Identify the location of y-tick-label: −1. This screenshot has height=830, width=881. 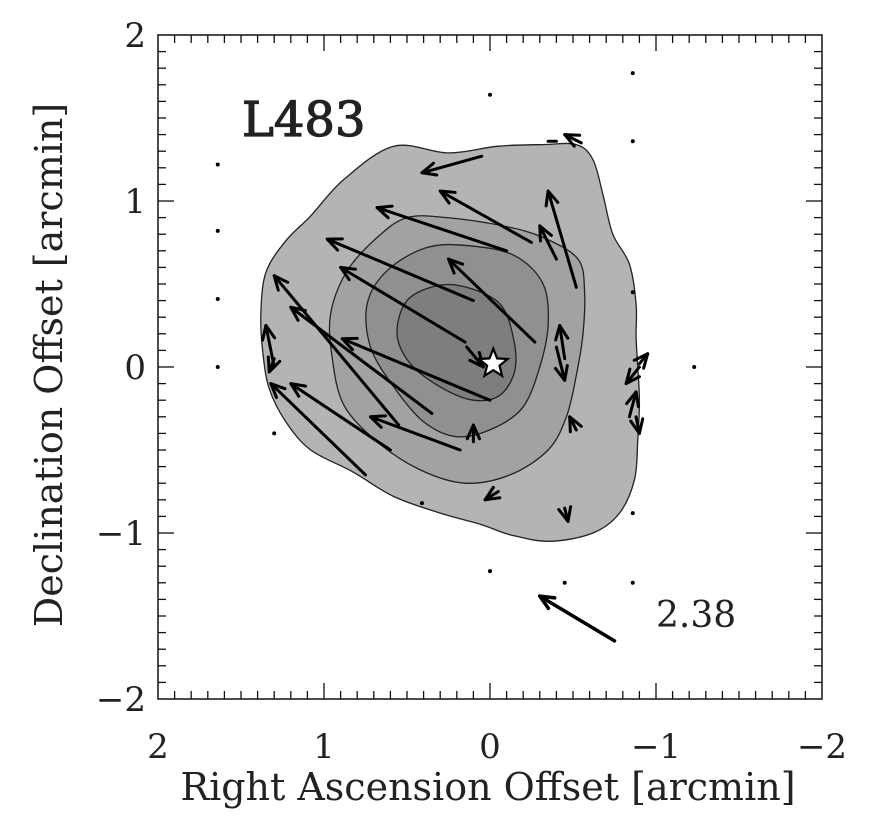
(121, 534).